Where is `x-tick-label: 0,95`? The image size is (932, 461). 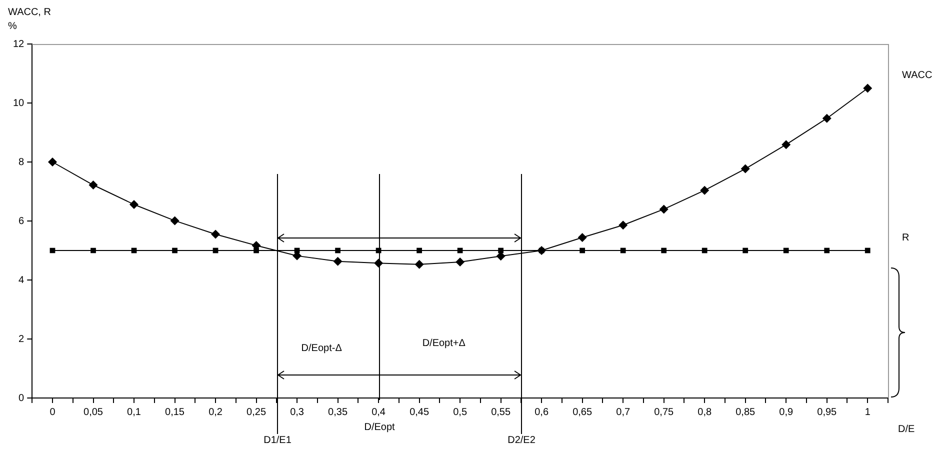 x-tick-label: 0,95 is located at coordinates (827, 412).